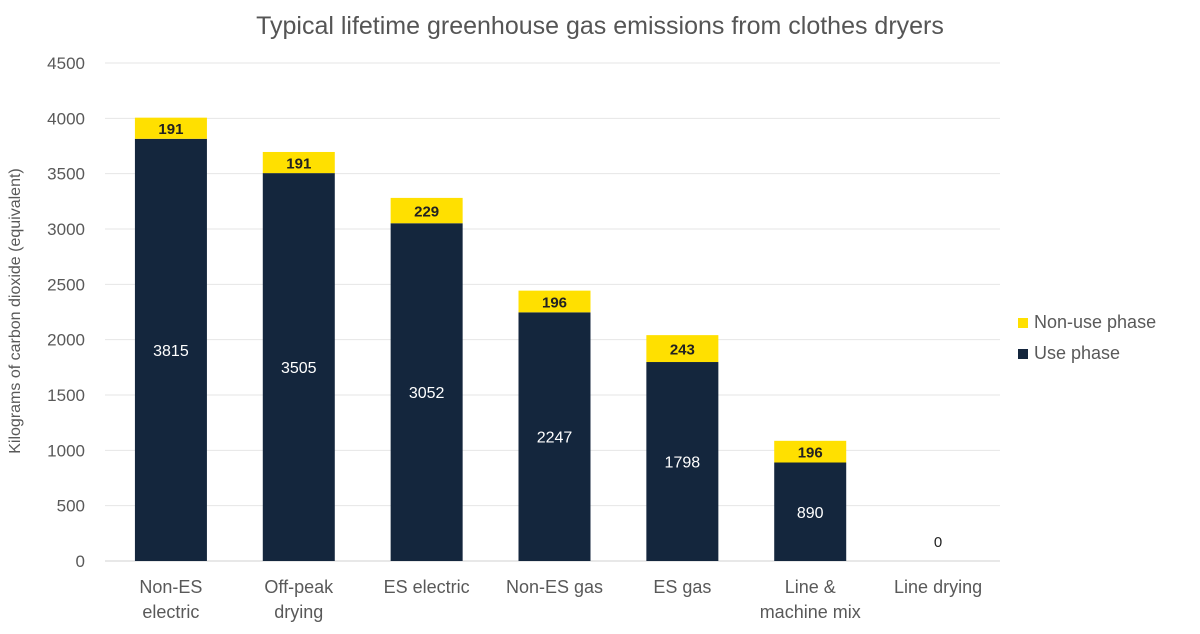 The width and height of the screenshot is (1200, 634). What do you see at coordinates (66, 118) in the screenshot?
I see `y-tick-label: 4000` at bounding box center [66, 118].